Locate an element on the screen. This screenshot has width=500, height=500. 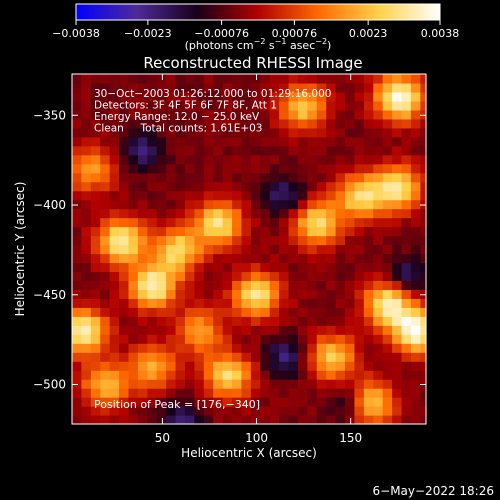
annotation-line: Clean Total counts: 1.61E+03 is located at coordinates (178, 129).